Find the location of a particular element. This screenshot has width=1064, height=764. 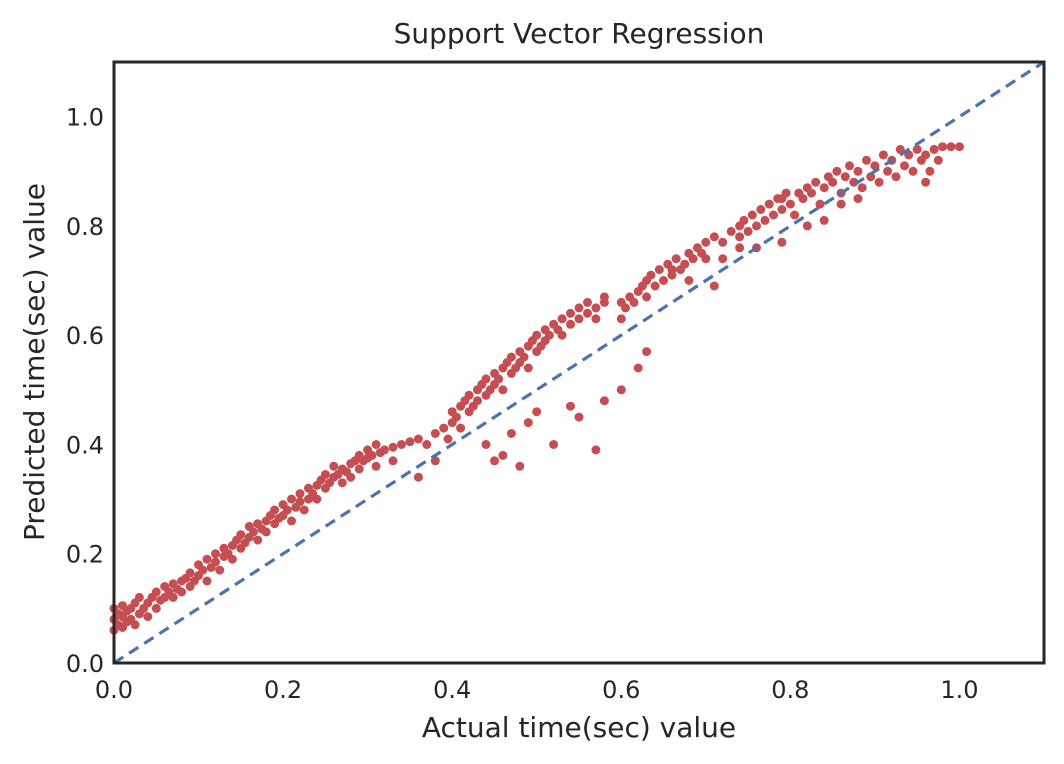

x-tick-label: 1.0 is located at coordinates (959, 690).